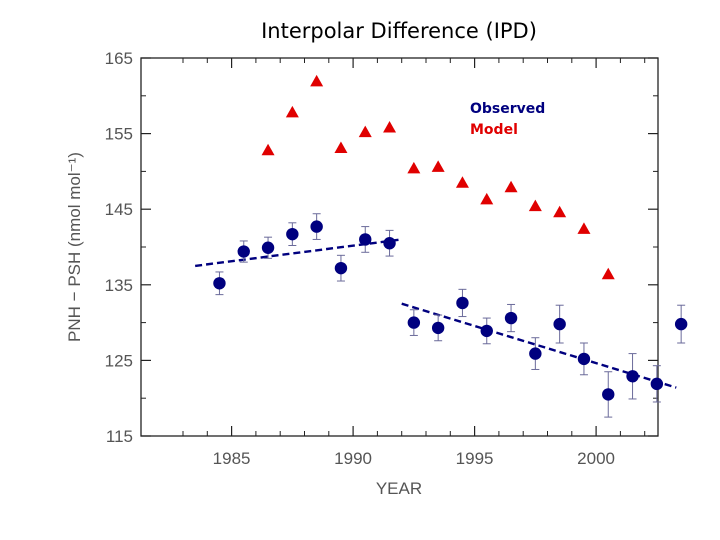 This screenshot has width=720, height=540. Describe the element at coordinates (399, 31) in the screenshot. I see `chart-title: Interpolar Difference (IPD)` at that location.